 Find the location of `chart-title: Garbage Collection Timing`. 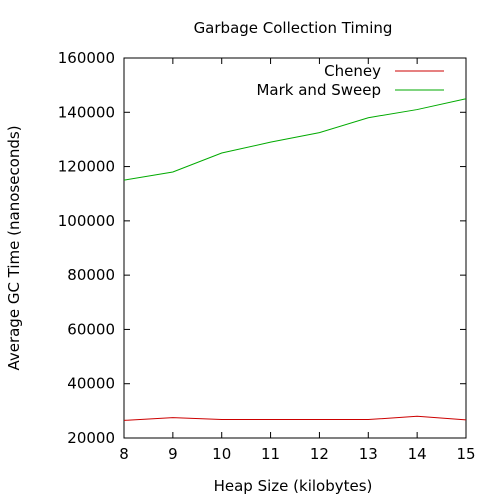

chart-title: Garbage Collection Timing is located at coordinates (293, 28).